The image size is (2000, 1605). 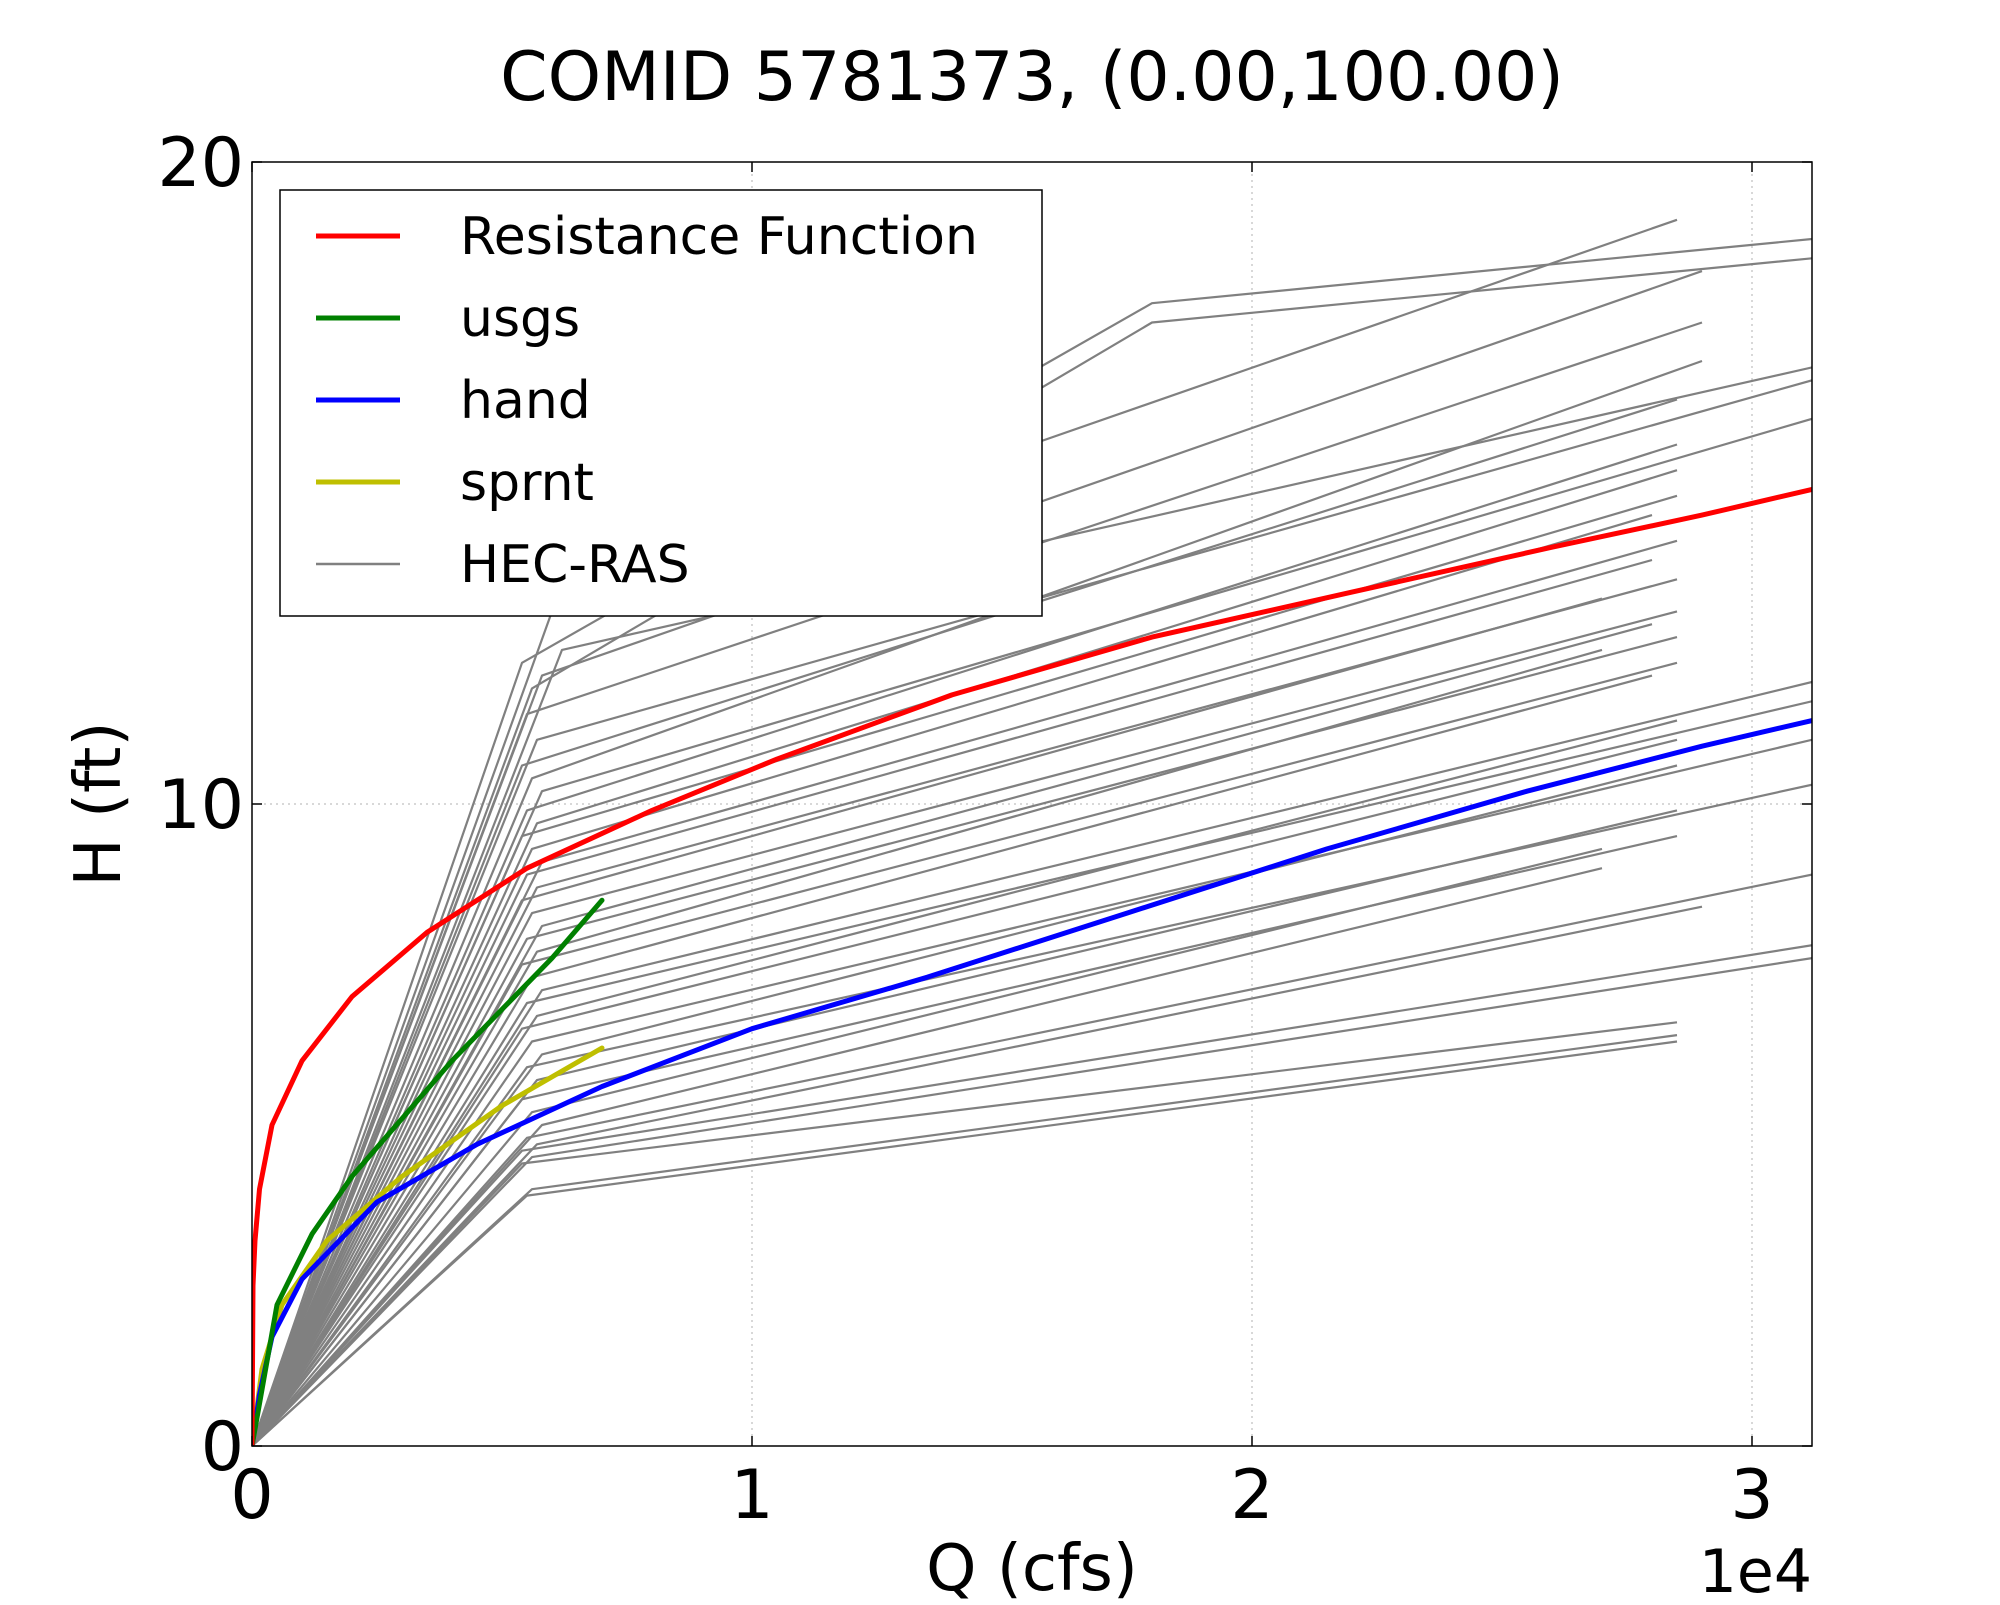 What do you see at coordinates (1755, 1568) in the screenshot?
I see `x-axis-offset-label: 1e4` at bounding box center [1755, 1568].